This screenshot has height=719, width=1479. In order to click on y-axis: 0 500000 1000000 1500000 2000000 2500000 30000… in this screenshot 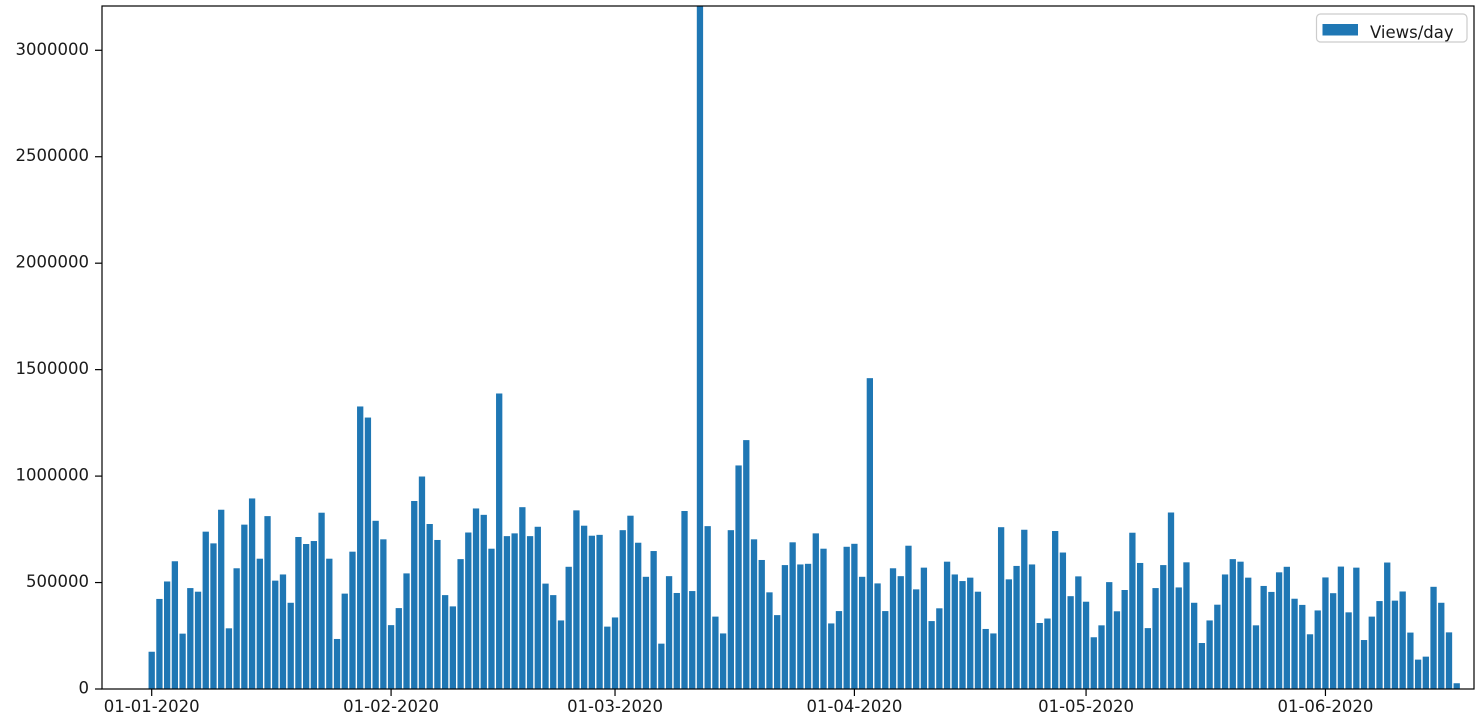, I will do `click(59, 369)`.